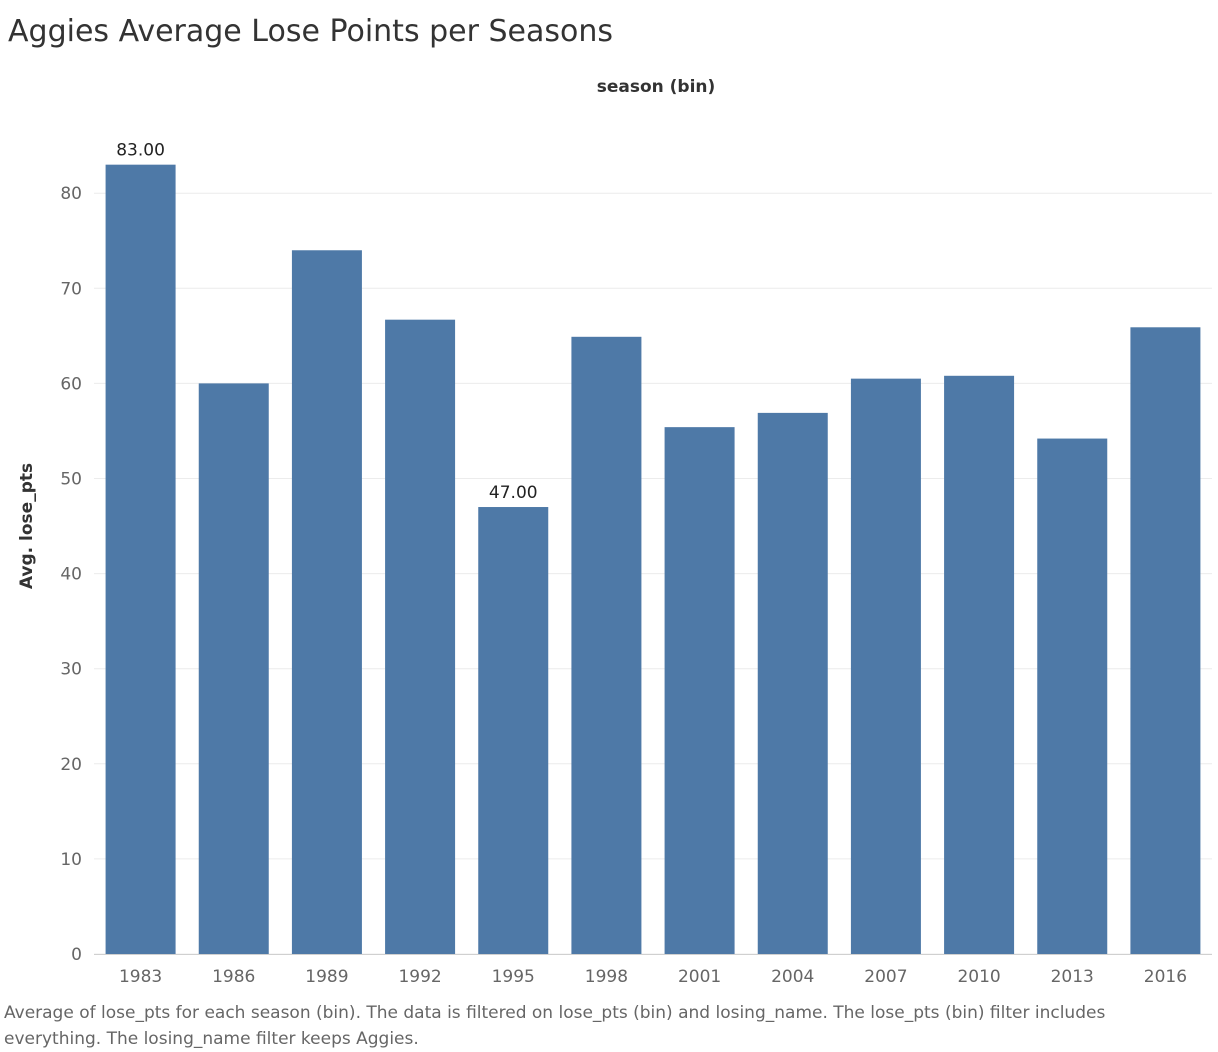 This screenshot has height=1052, width=1218. I want to click on x-tick-label: 1983, so click(140, 977).